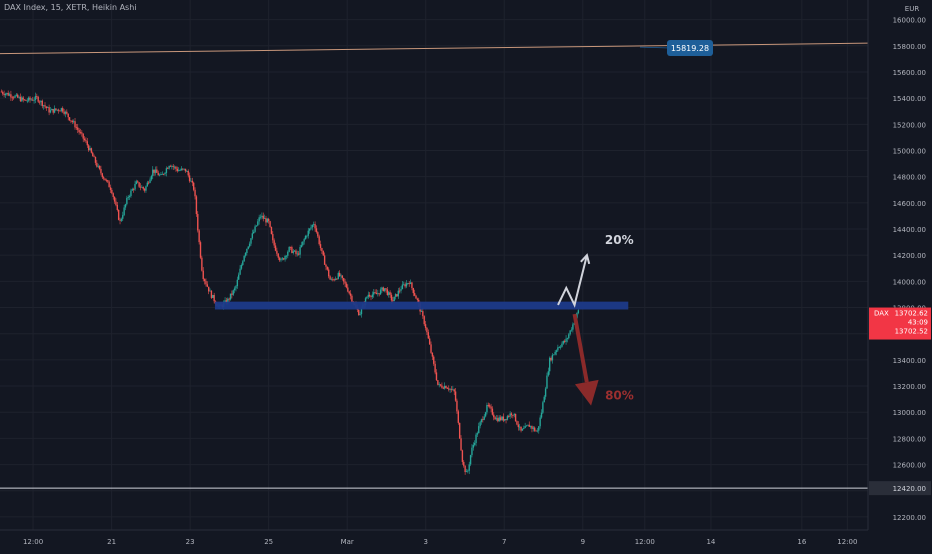  I want to click on callout-pointer, so click(655, 47).